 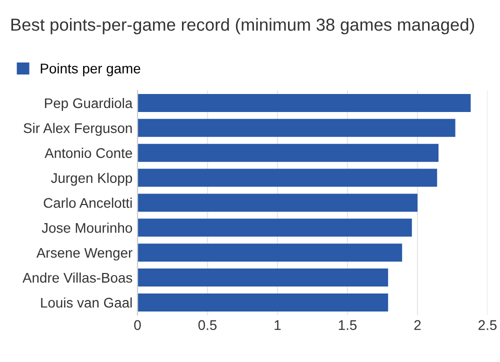 What do you see at coordinates (207, 325) in the screenshot?
I see `x-tick-label: 0.5` at bounding box center [207, 325].